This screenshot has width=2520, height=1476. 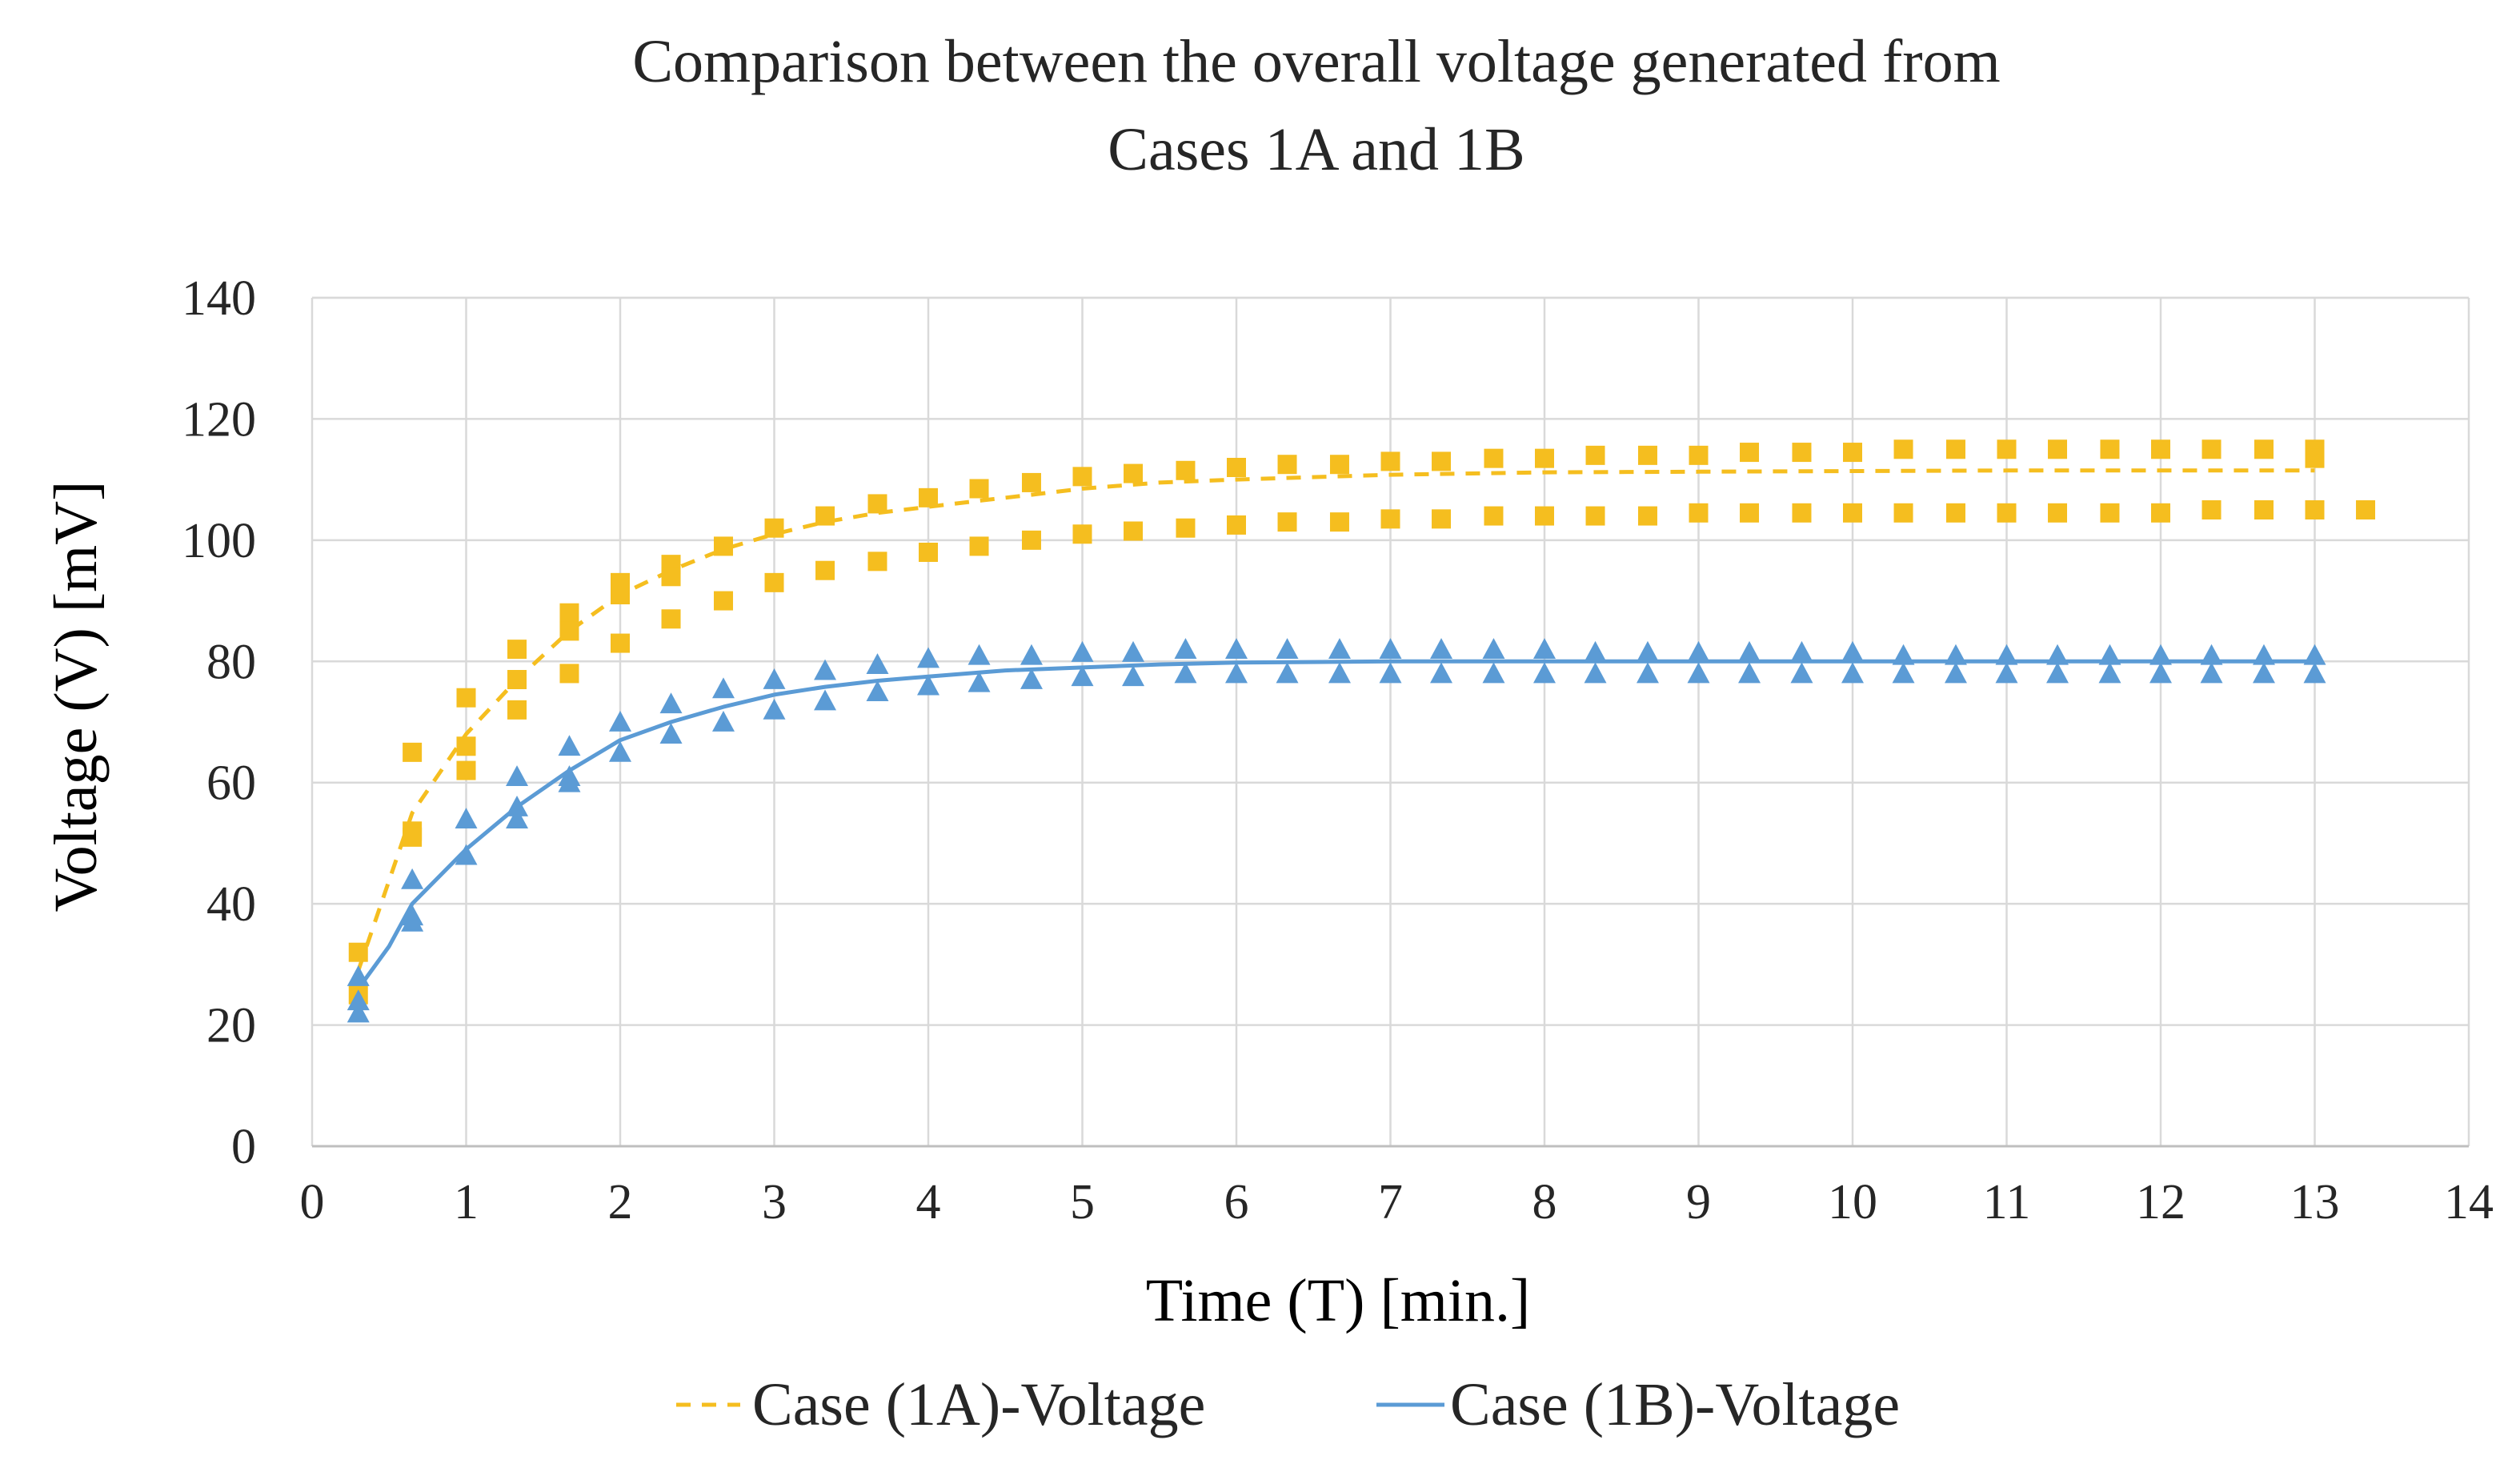 What do you see at coordinates (1082, 1202) in the screenshot?
I see `x-tick-label: 5` at bounding box center [1082, 1202].